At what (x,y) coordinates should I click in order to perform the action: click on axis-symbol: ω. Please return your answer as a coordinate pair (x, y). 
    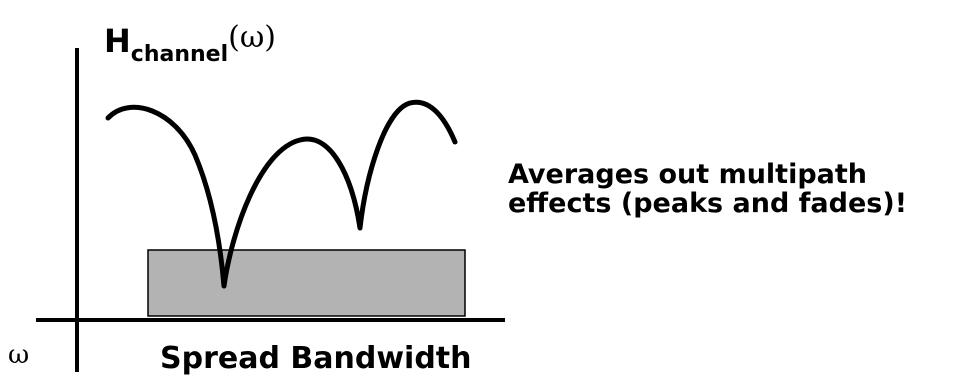
    Looking at the image, I should click on (18, 355).